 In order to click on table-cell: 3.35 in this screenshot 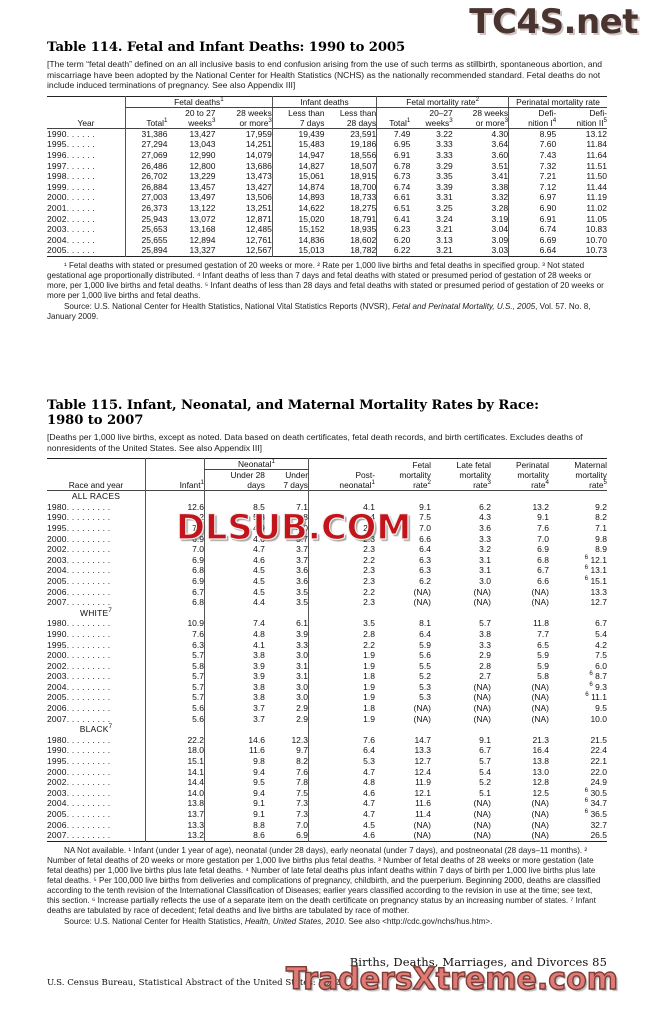, I will do `click(444, 176)`.